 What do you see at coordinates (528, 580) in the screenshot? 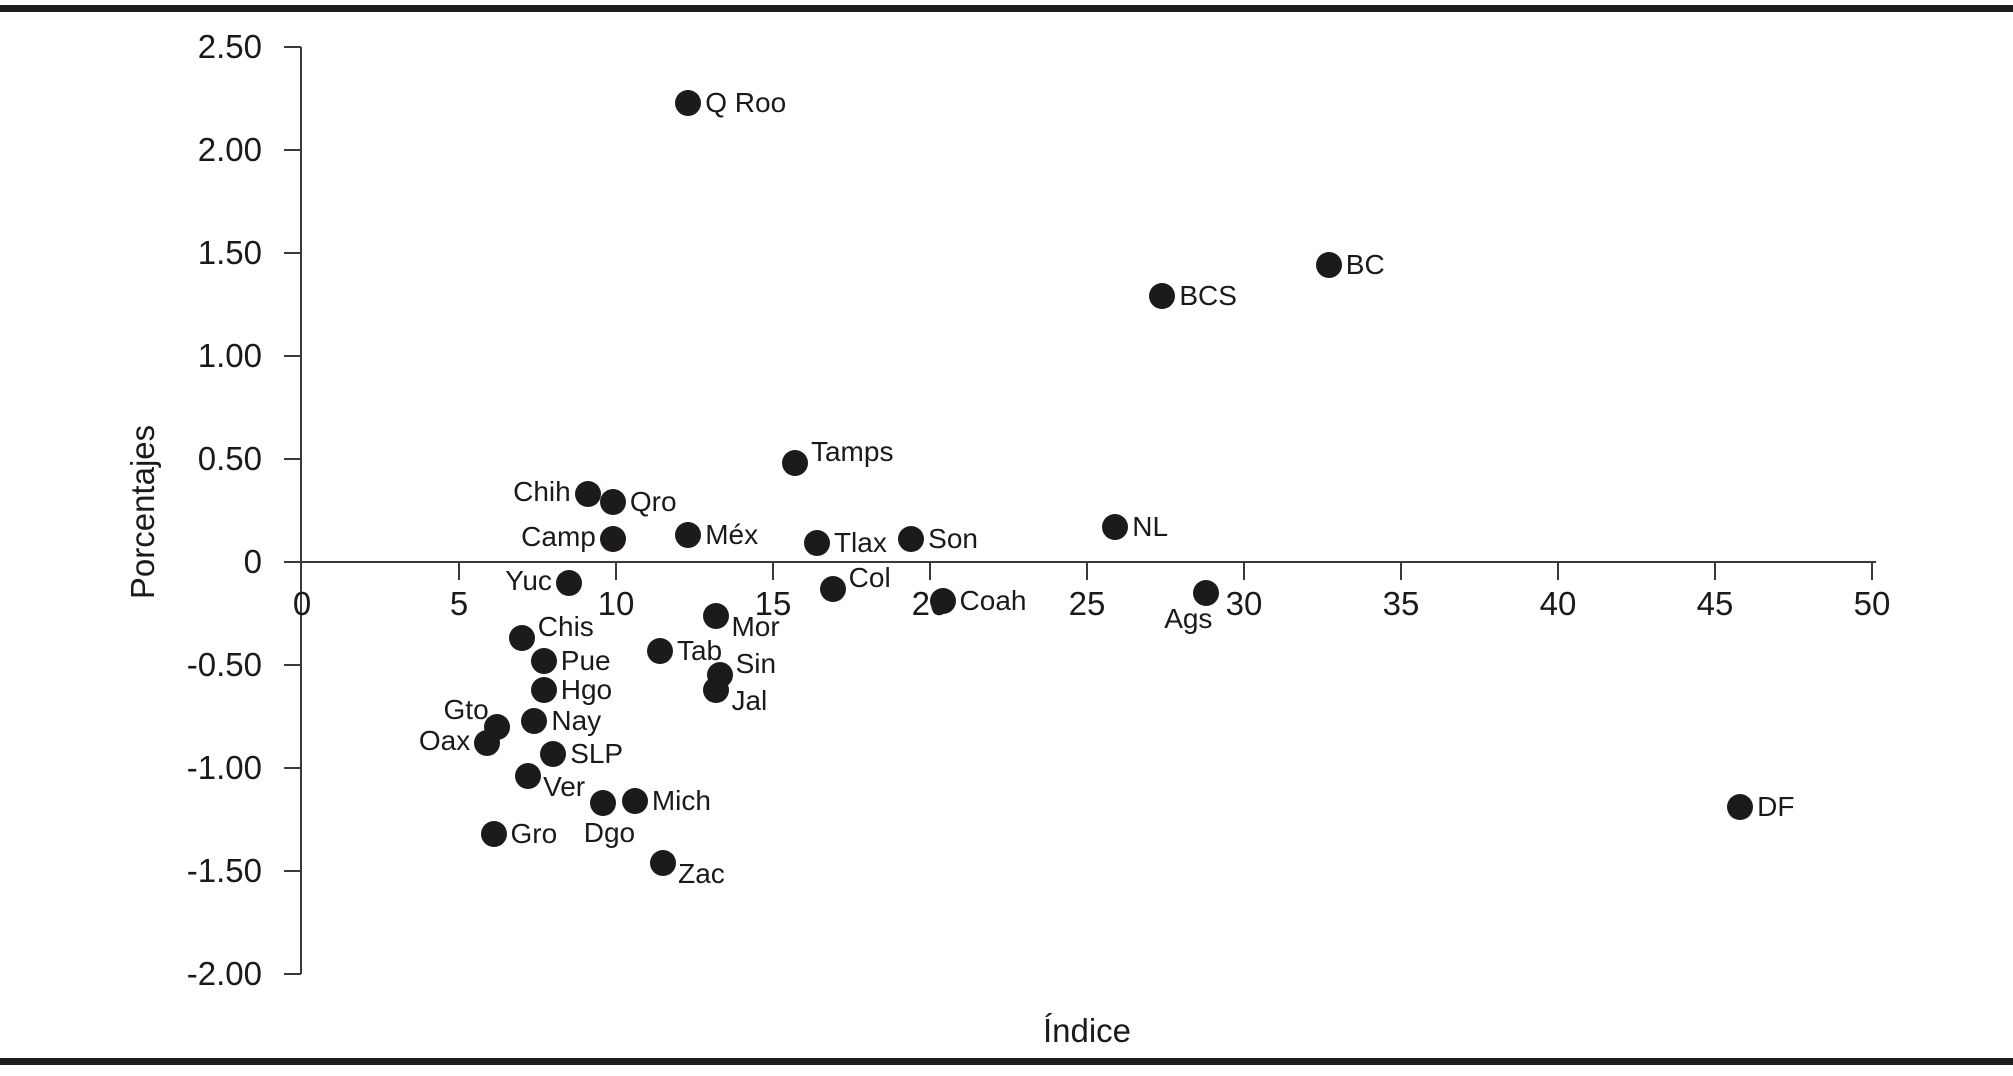
I see `data-point-label: Yuc` at bounding box center [528, 580].